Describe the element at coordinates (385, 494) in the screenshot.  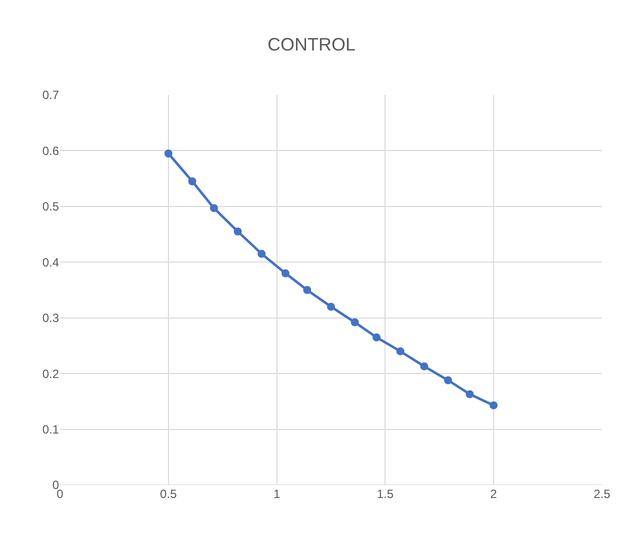
I see `x-tick-label: 1.5` at that location.